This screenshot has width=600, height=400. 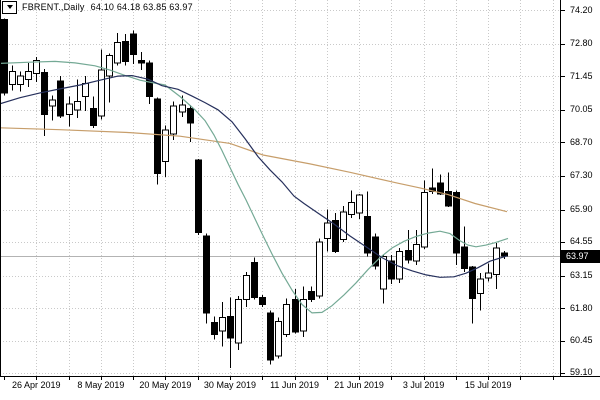 I want to click on price-label: 61.80, so click(x=581, y=307).